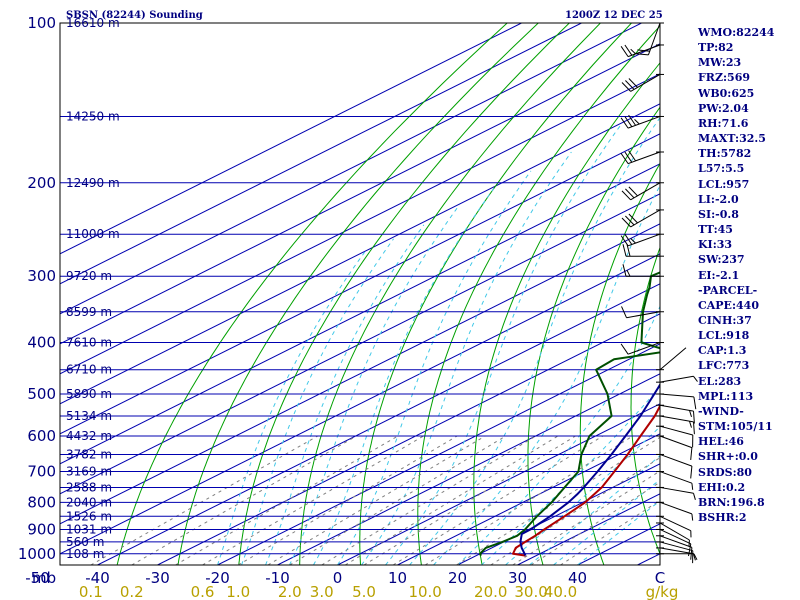 The height and width of the screenshot is (600, 800). I want to click on dry-adiabat-line, so click(619, 363).